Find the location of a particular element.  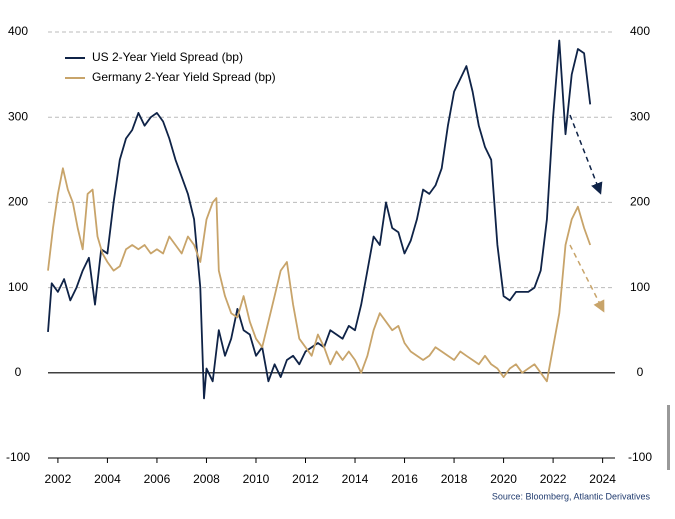

y2-tick-label: -100 is located at coordinates (640, 457).